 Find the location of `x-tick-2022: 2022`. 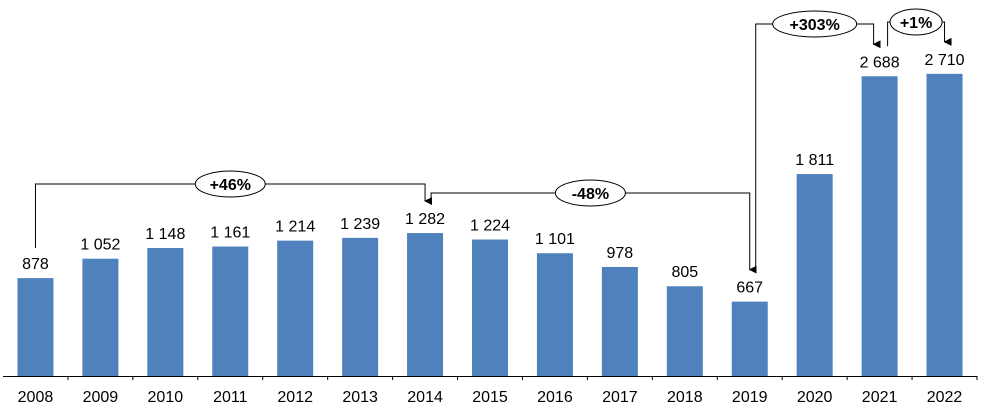

x-tick-2022: 2022 is located at coordinates (945, 397).